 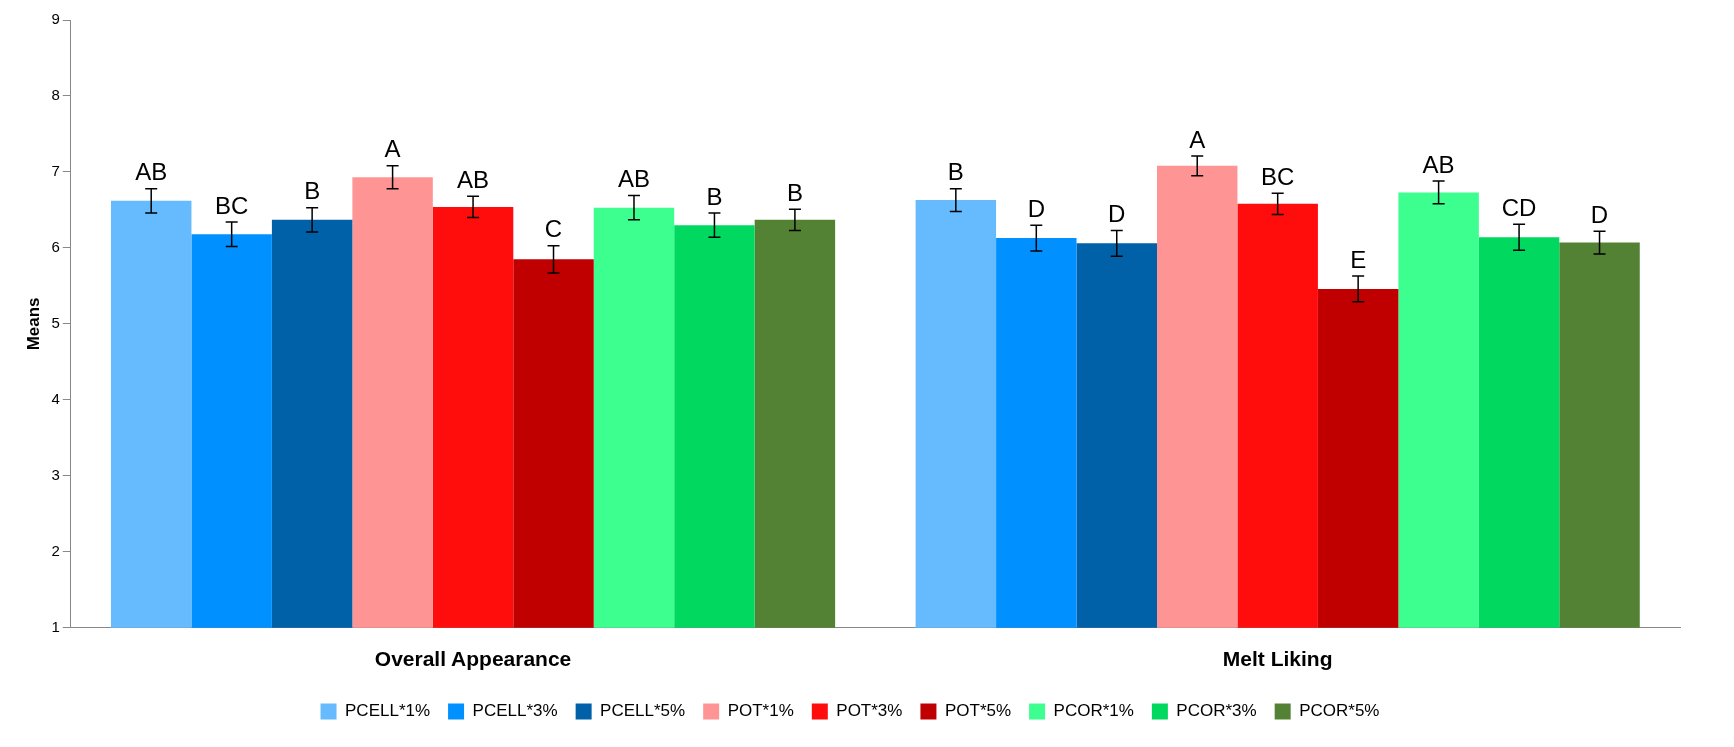 What do you see at coordinates (388, 711) in the screenshot?
I see `legend-label: PCELL*1%` at bounding box center [388, 711].